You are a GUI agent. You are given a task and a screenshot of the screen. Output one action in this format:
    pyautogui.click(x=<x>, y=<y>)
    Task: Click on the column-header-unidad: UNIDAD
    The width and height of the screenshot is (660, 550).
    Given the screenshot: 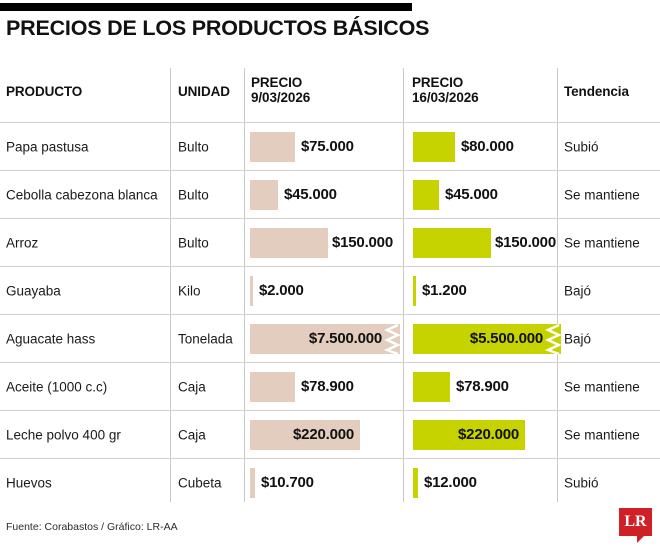 What is the action you would take?
    pyautogui.click(x=204, y=91)
    